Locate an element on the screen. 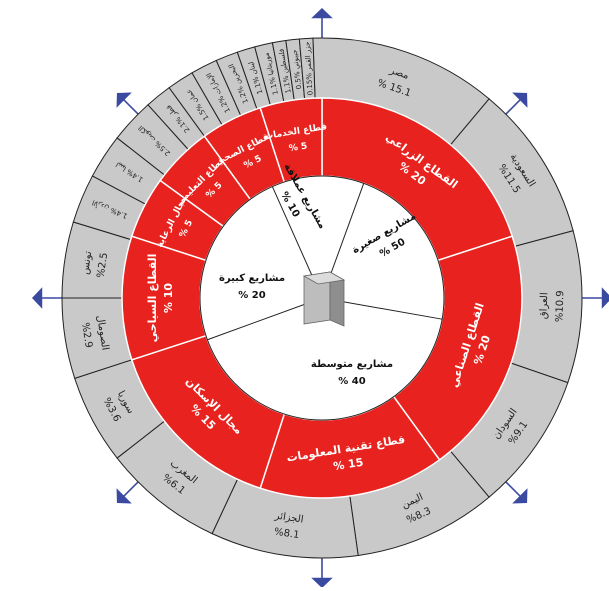 Image resolution: width=609 pixels, height=591 pixels. country-label-compact: جزر القمر %0.15 is located at coordinates (308, 68).